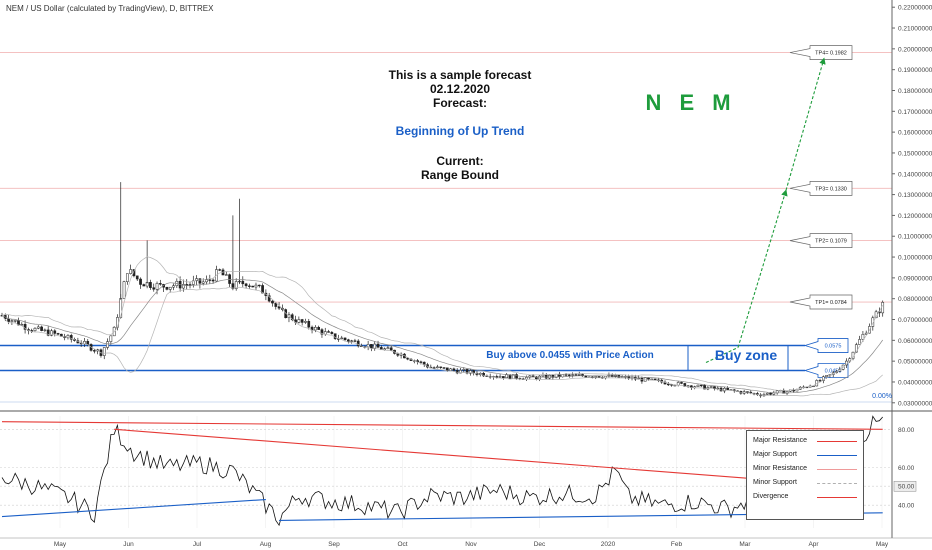  What do you see at coordinates (915, 299) in the screenshot?
I see `price-tick-label: 0.08000000` at bounding box center [915, 299].